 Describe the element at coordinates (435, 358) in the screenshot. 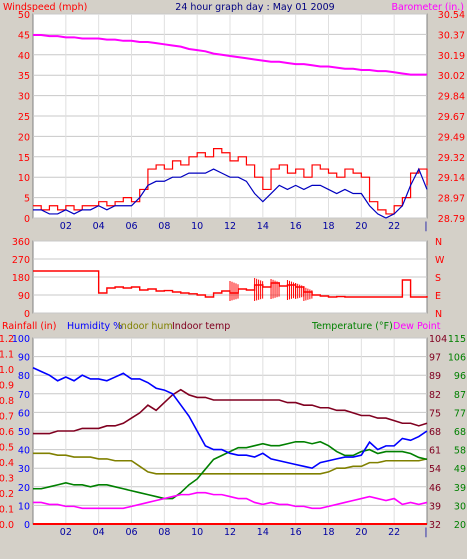

I see `indoor-temp-tick-label: 97` at that location.